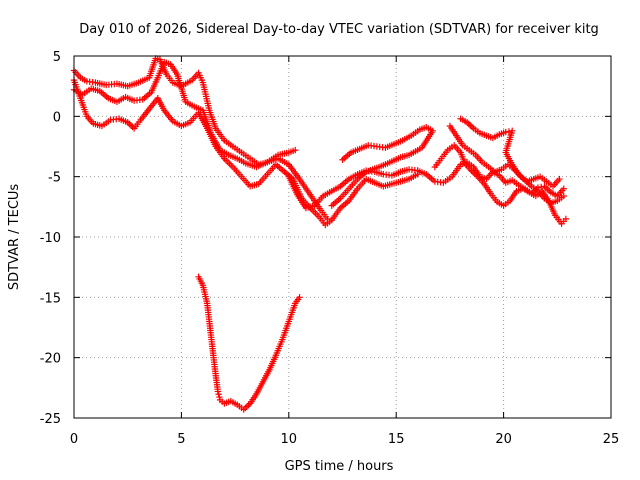 The image size is (640, 480). Describe the element at coordinates (181, 439) in the screenshot. I see `x-tick-label: 5` at that location.